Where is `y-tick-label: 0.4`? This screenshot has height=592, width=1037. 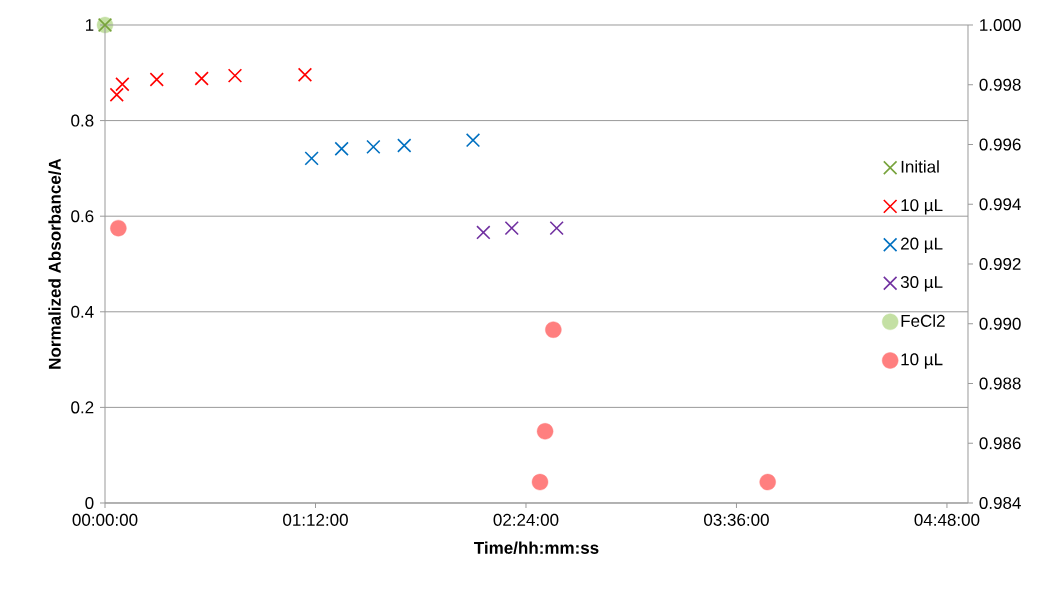 y-tick-label: 0.4 is located at coordinates (82, 311).